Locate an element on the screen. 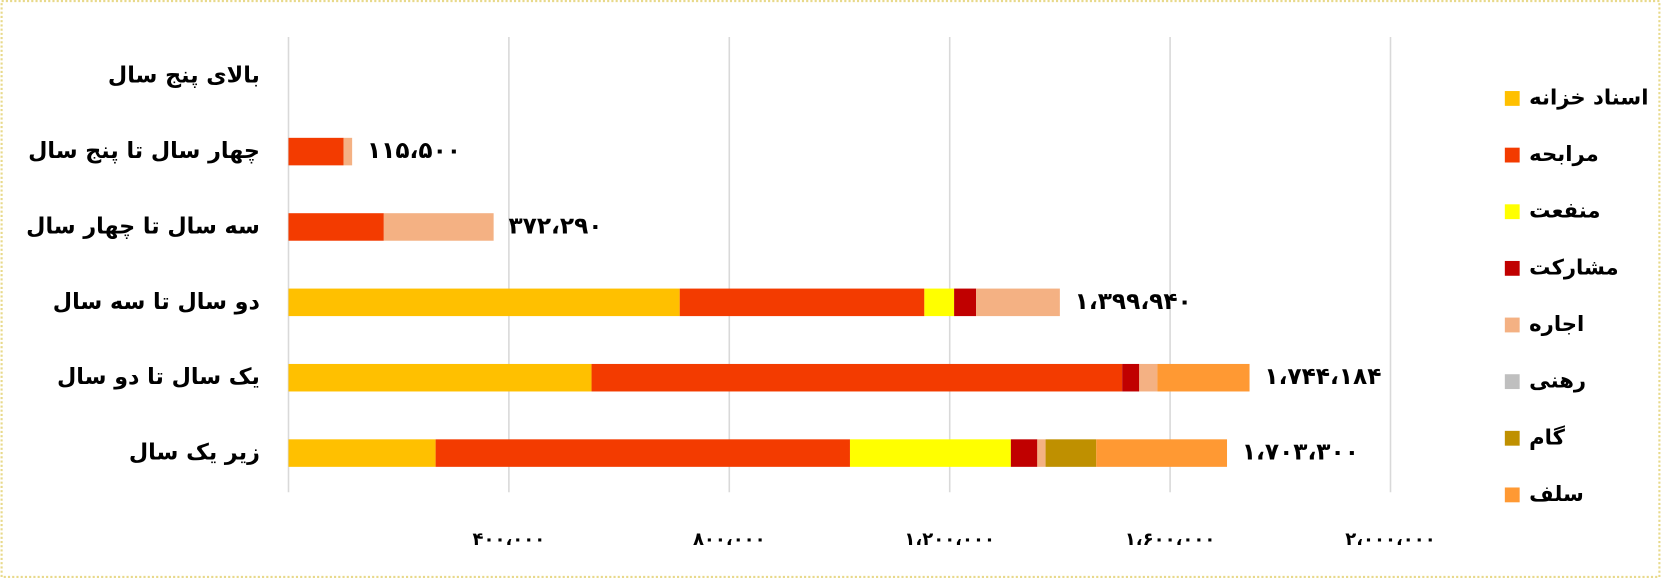 The width and height of the screenshot is (1661, 578). y-tick-label: سه سال تا چهار سال is located at coordinates (143, 226).